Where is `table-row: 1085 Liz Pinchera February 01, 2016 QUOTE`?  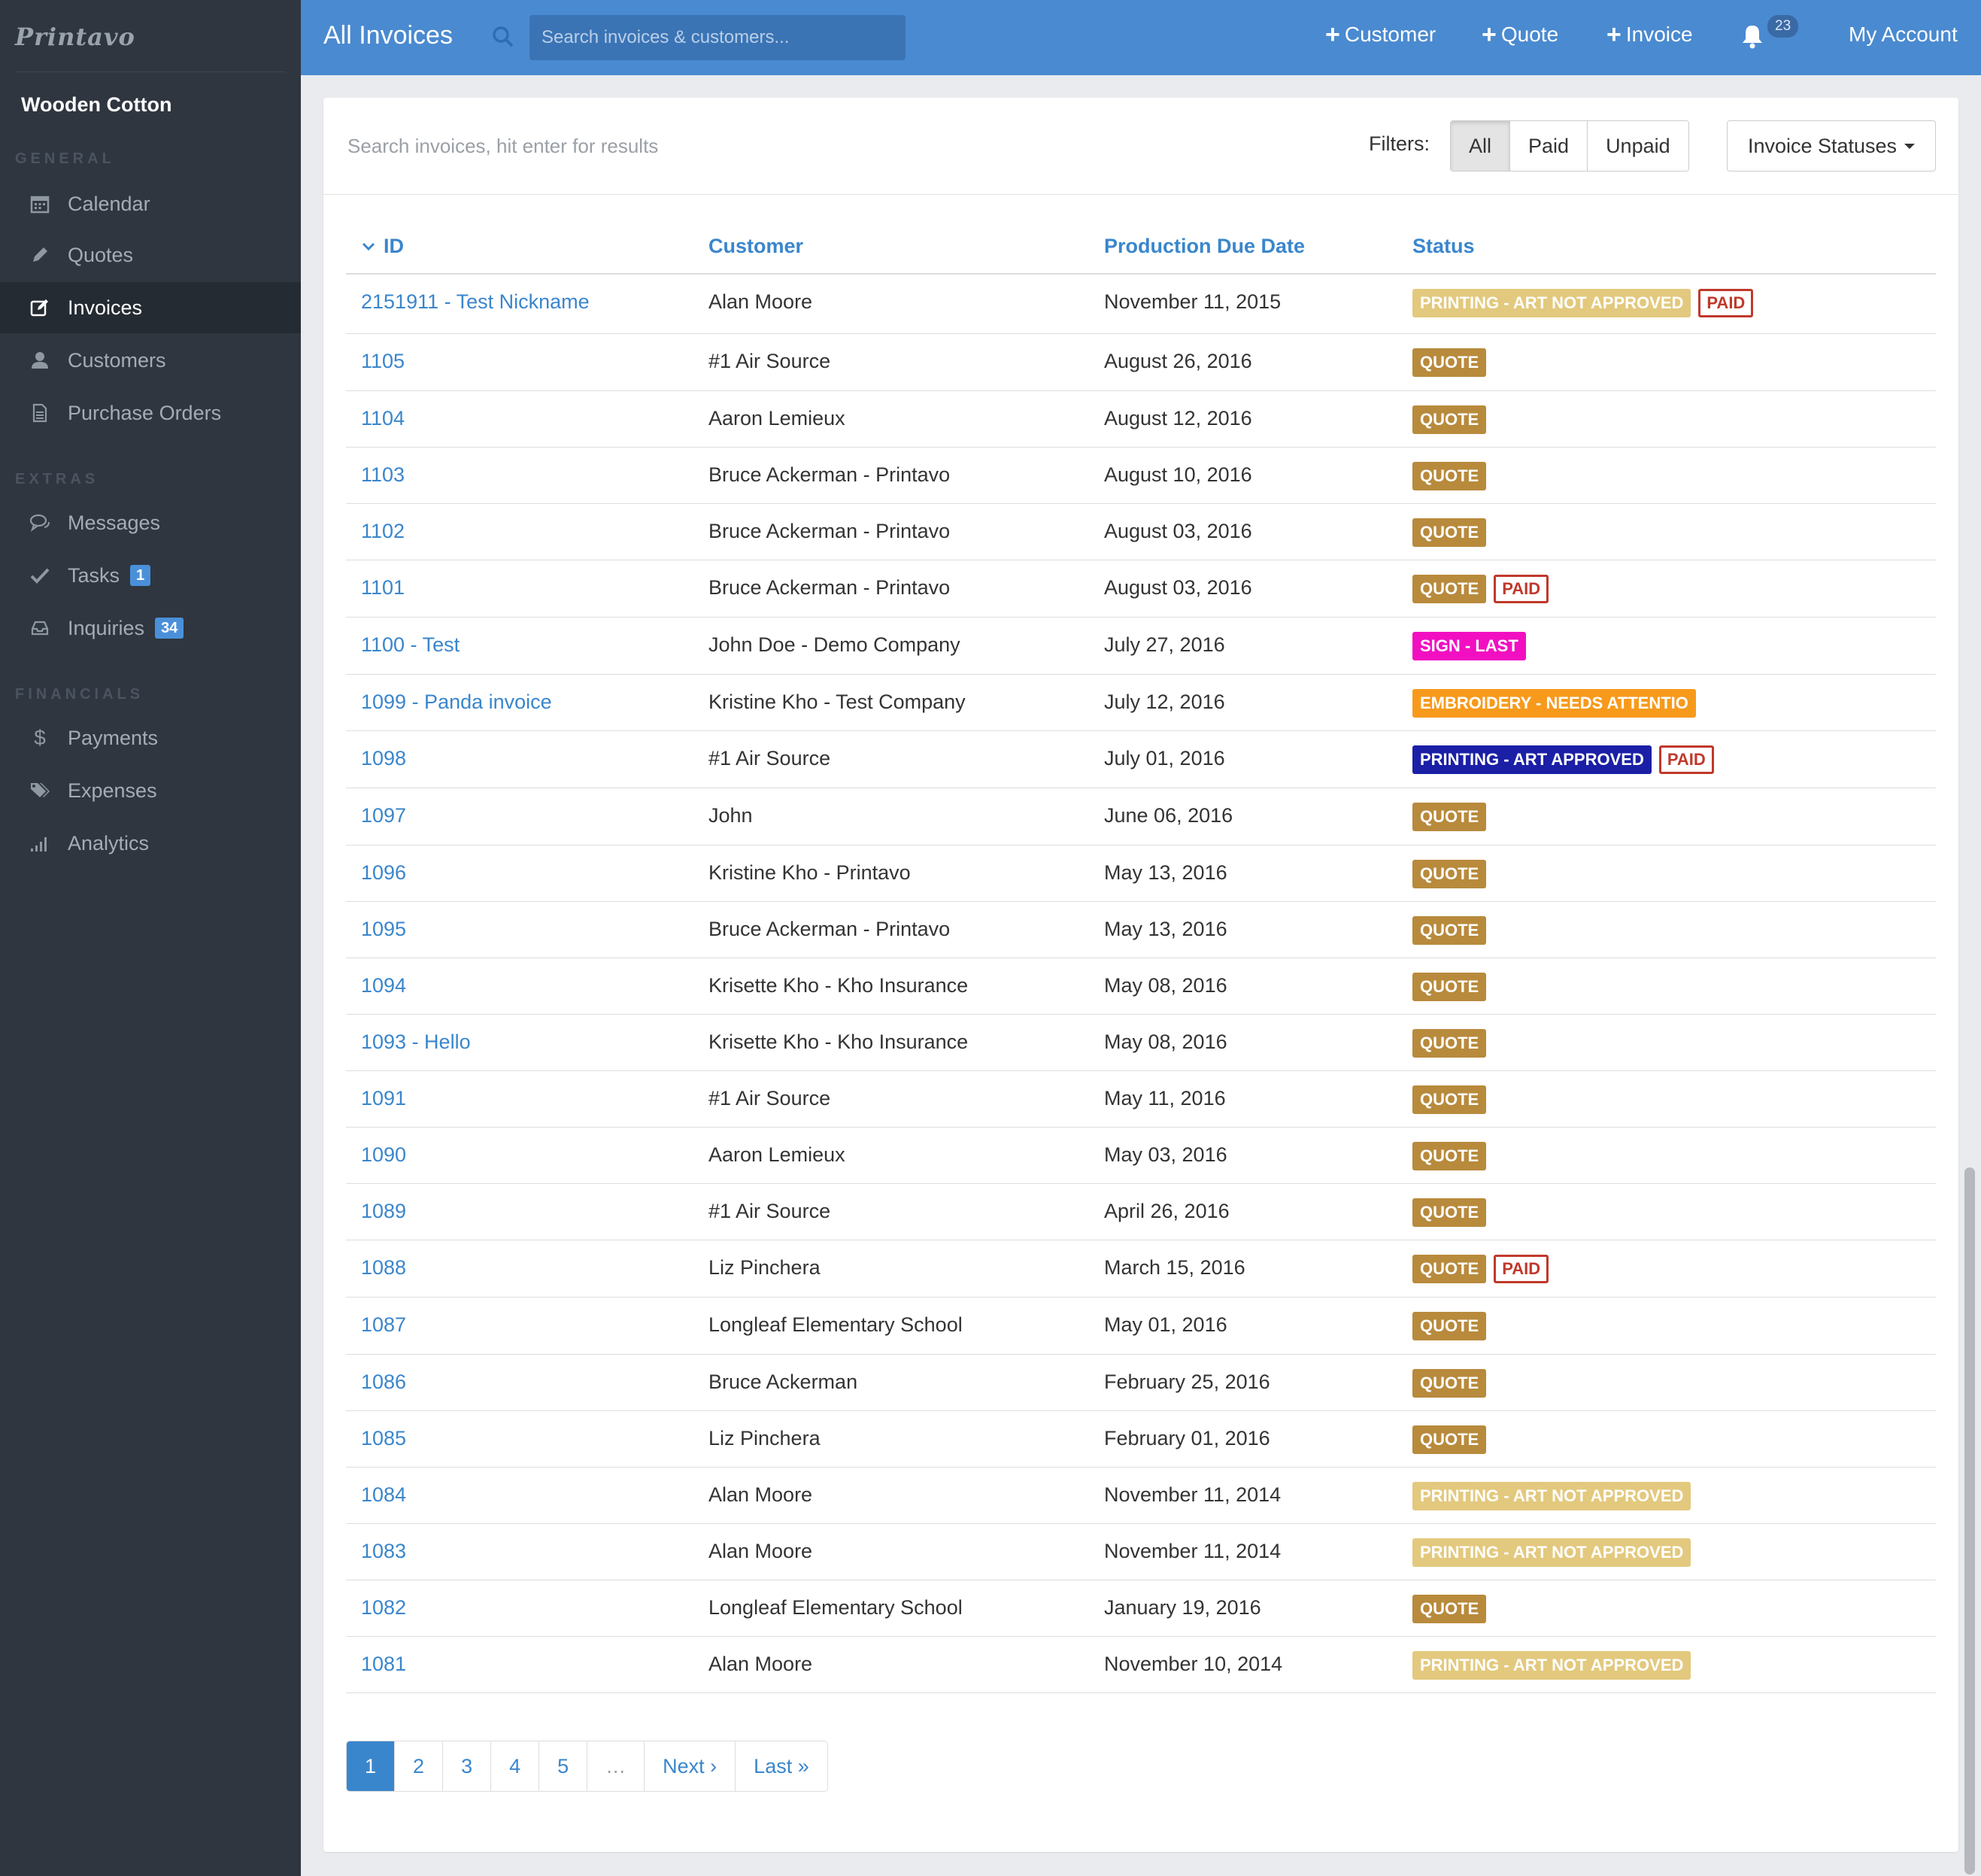 table-row: 1085 Liz Pinchera February 01, 2016 QUOTE is located at coordinates (1141, 1439).